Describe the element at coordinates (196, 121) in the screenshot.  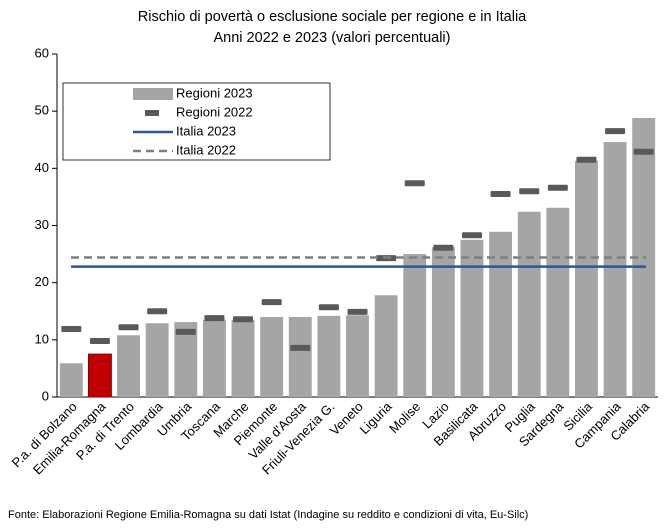
I see `legend-box` at that location.